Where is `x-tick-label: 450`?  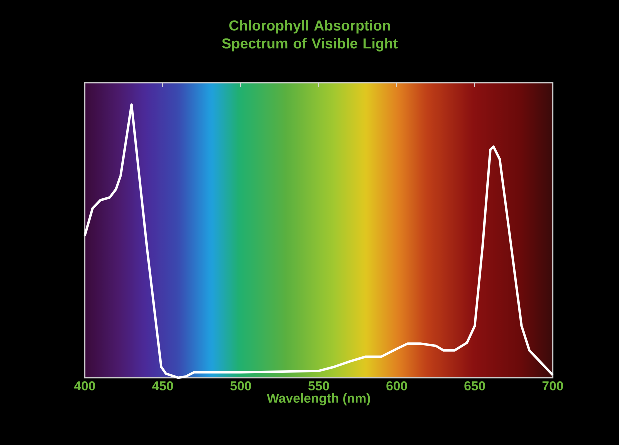
x-tick-label: 450 is located at coordinates (163, 386).